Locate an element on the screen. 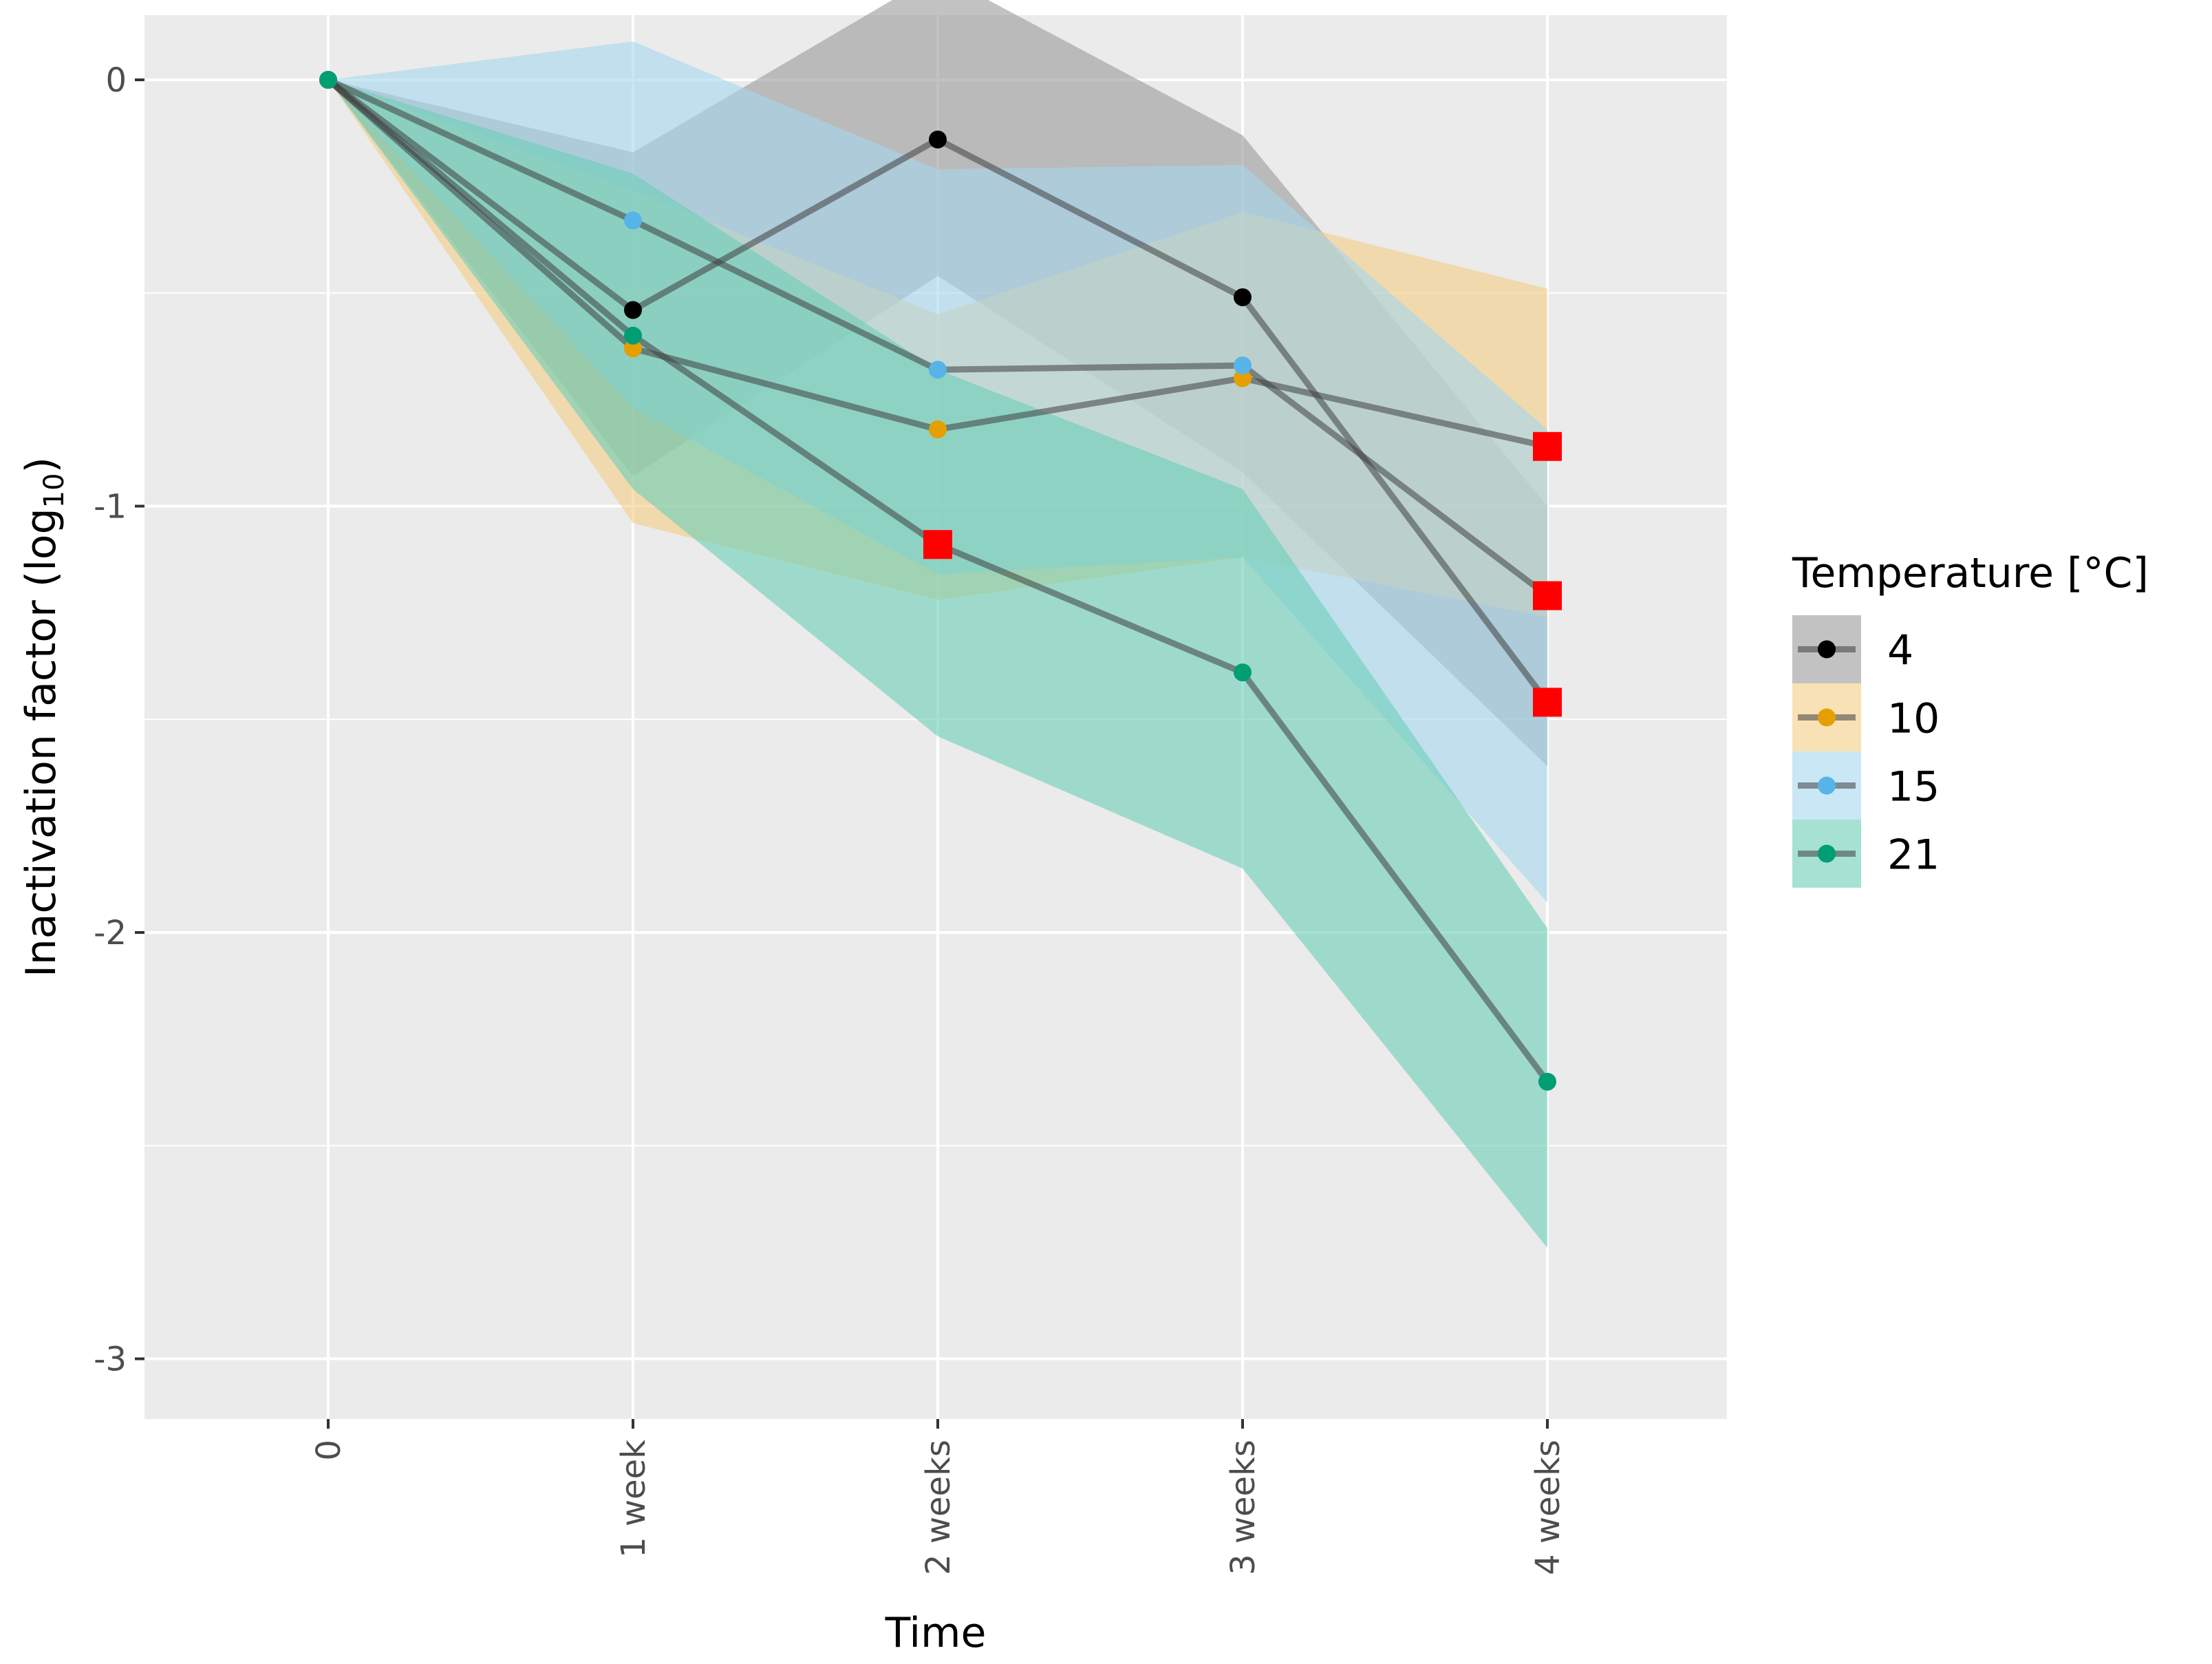  y-axis-title-main: Inactivation factor (log is located at coordinates (41, 743).